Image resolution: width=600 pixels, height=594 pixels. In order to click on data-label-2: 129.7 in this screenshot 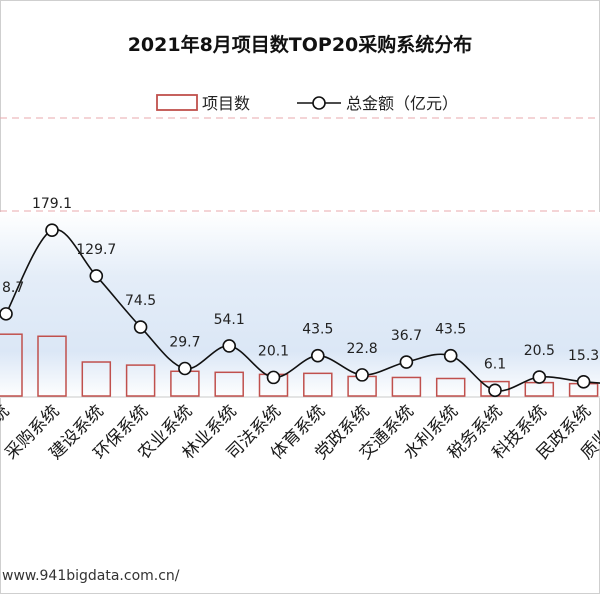, I will do `click(96, 250)`.